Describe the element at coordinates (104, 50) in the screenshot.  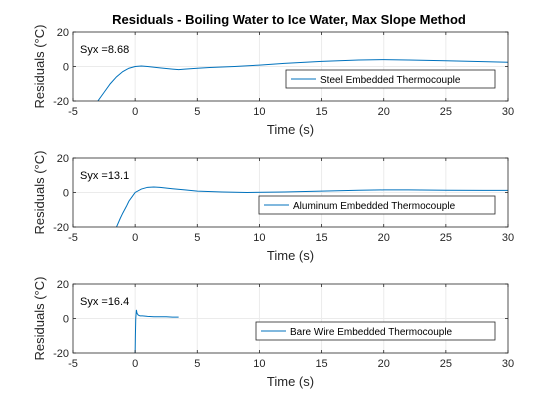
I see `syx-annotation: Syx =8.68` at that location.